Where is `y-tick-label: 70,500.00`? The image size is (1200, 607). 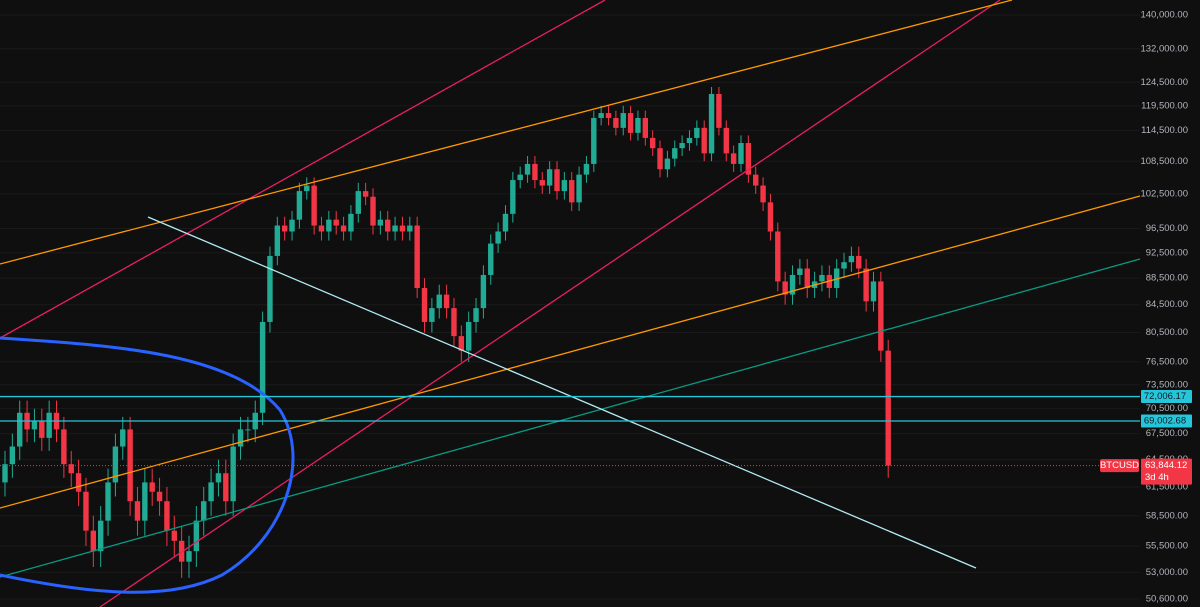 y-tick-label: 70,500.00 is located at coordinates (1167, 408).